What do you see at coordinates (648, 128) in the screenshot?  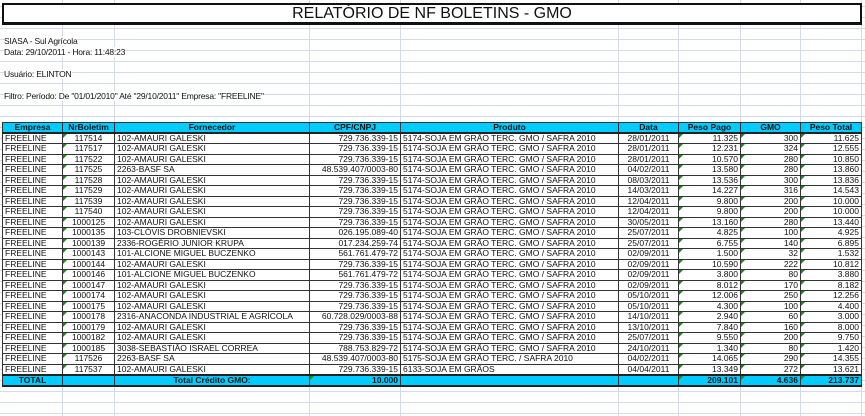 I see `column-header: Data` at bounding box center [648, 128].